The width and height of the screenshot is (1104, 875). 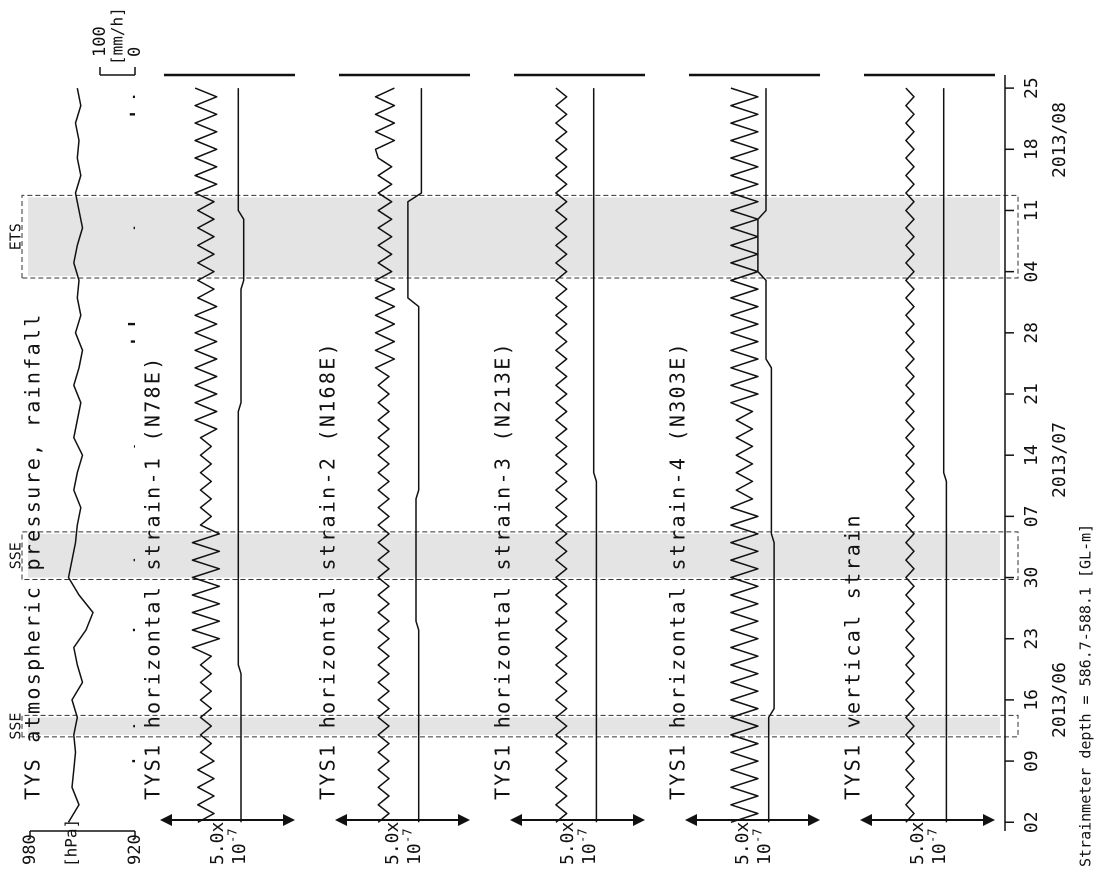 I want to click on x-tick-label: 09, so click(x=1031, y=761).